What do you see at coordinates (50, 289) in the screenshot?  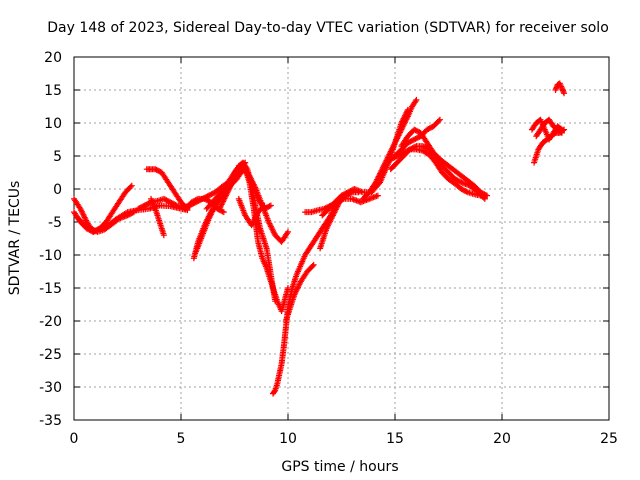 I see `y-tick-label: -15` at bounding box center [50, 289].